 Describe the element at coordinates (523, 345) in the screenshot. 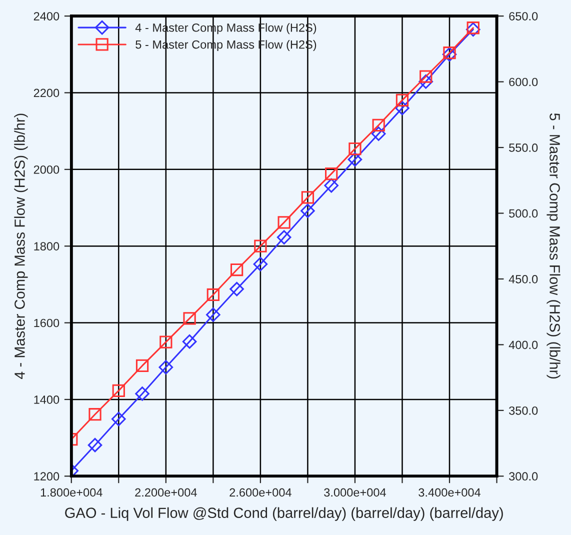

I see `y2-tick-label: 400.0` at that location.